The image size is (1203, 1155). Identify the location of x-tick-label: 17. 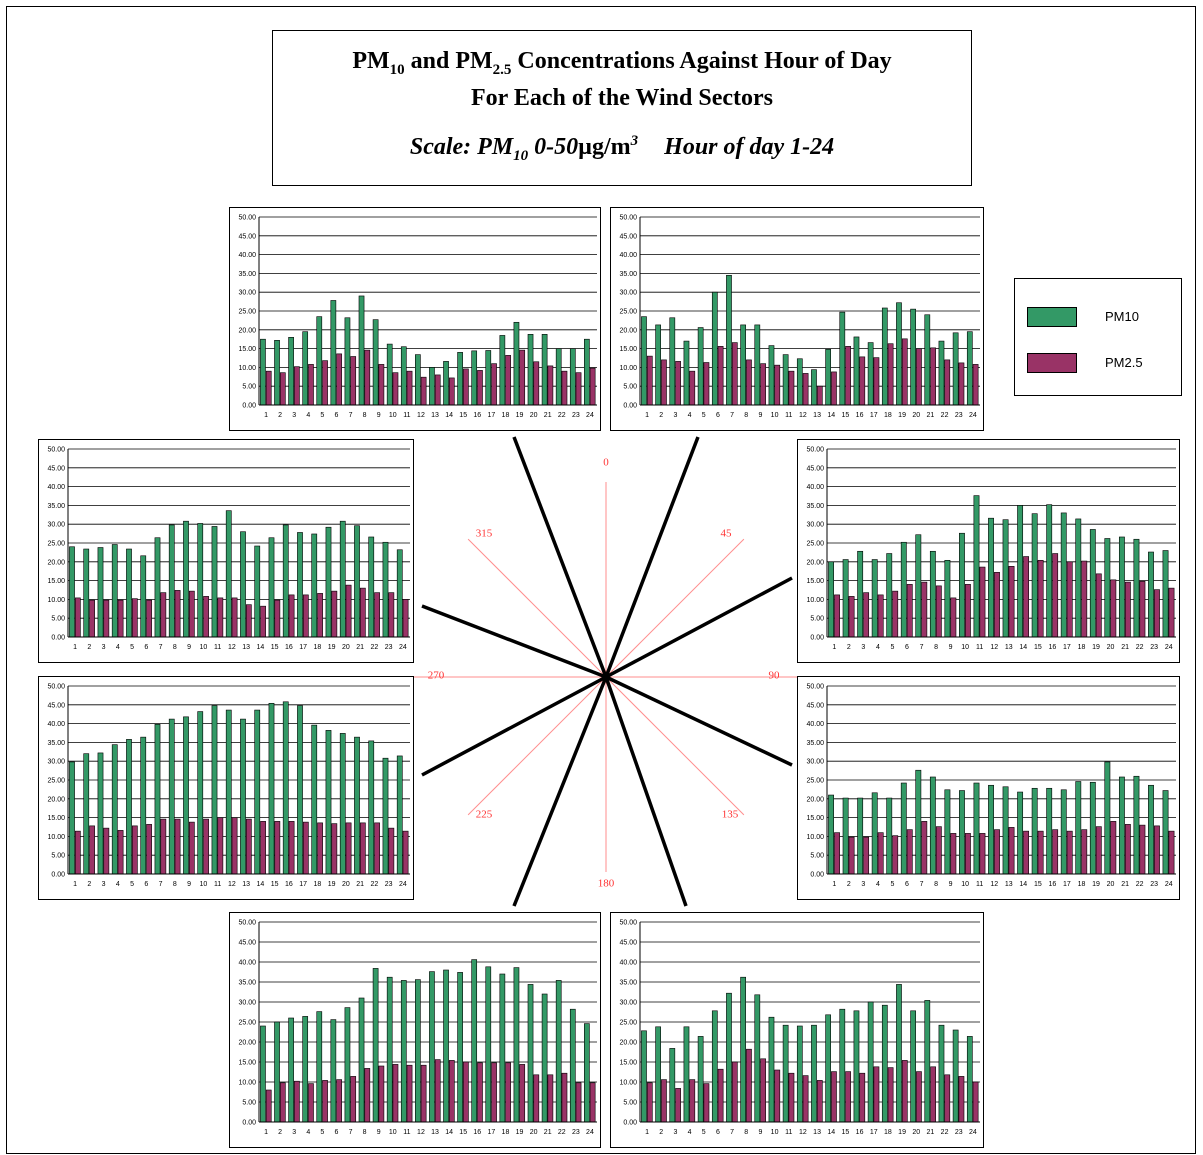
(491, 415).